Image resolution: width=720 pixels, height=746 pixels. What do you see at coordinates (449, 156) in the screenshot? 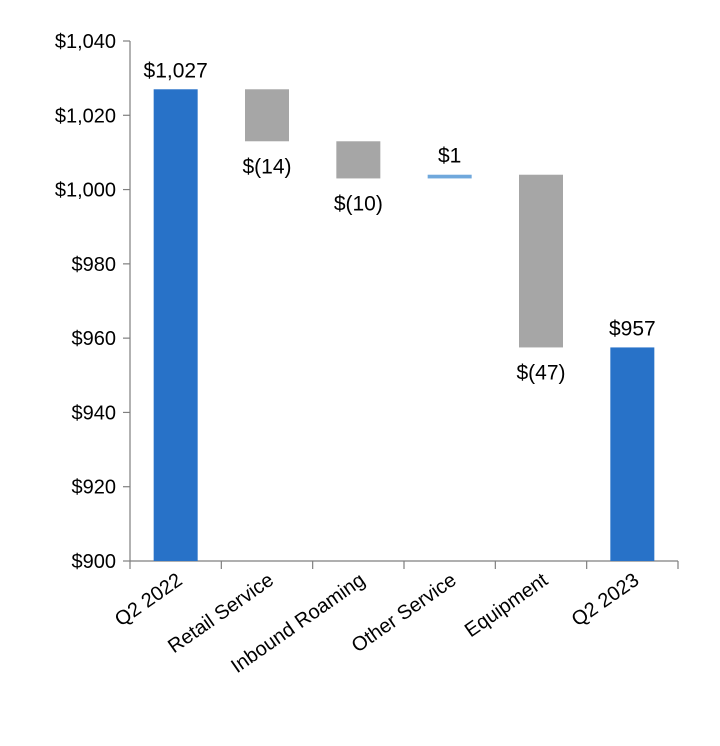
I see `data-label: $1` at bounding box center [449, 156].